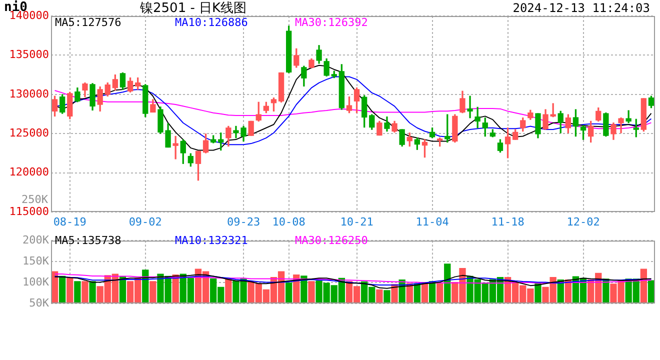  What do you see at coordinates (88, 22) in the screenshot?
I see `text: MA5:127576` at bounding box center [88, 22].